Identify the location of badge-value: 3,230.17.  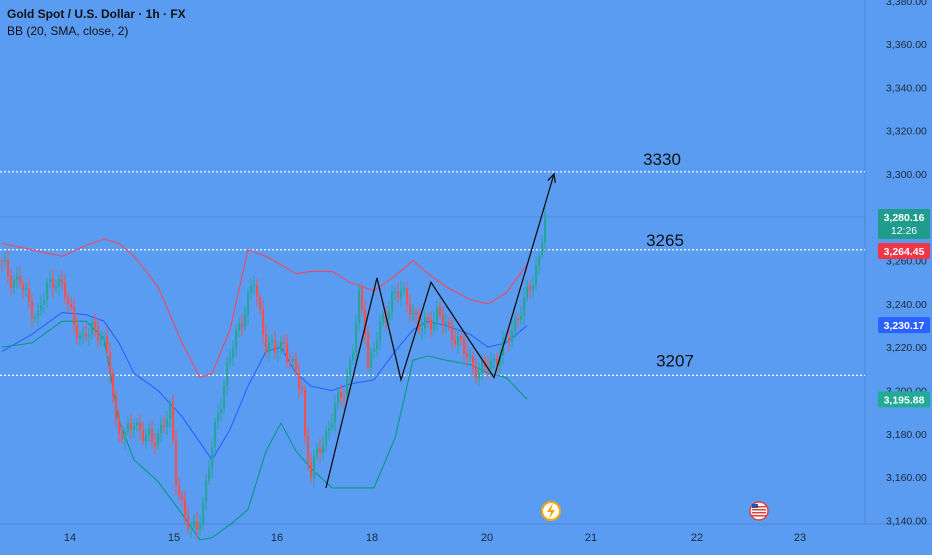
(904, 326).